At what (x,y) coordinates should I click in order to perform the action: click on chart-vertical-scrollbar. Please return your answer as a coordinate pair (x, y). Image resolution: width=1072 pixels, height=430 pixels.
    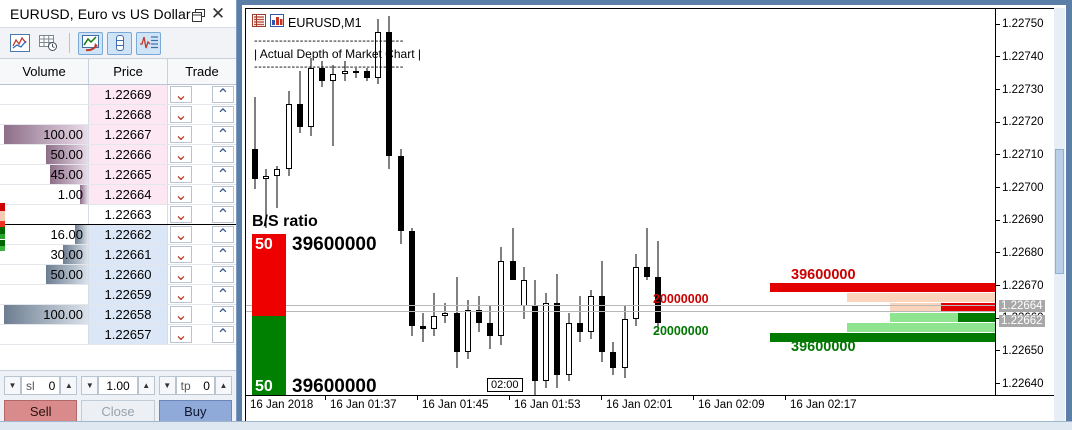
    Looking at the image, I should click on (1059, 215).